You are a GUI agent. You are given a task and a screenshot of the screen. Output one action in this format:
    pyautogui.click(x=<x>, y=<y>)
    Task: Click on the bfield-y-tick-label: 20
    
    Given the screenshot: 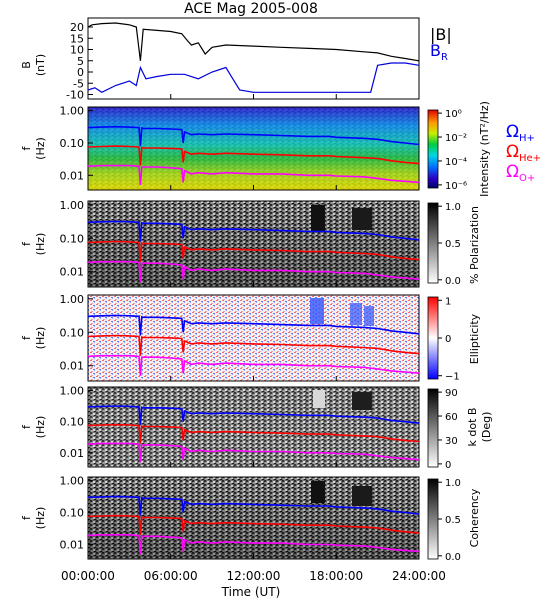 What is the action you would take?
    pyautogui.click(x=77, y=27)
    